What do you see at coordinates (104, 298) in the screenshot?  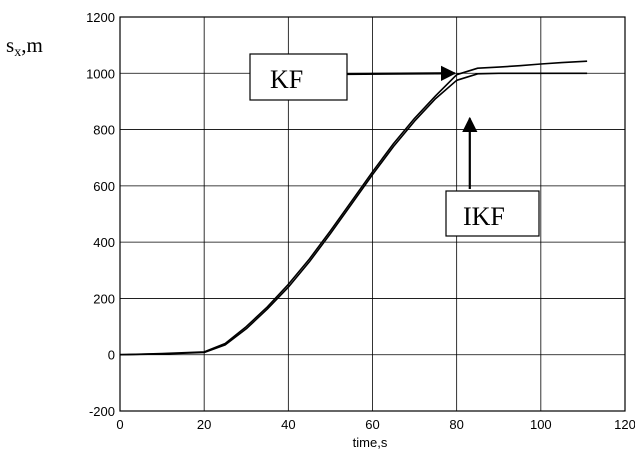 I see `y-tick-label: 200` at bounding box center [104, 298].